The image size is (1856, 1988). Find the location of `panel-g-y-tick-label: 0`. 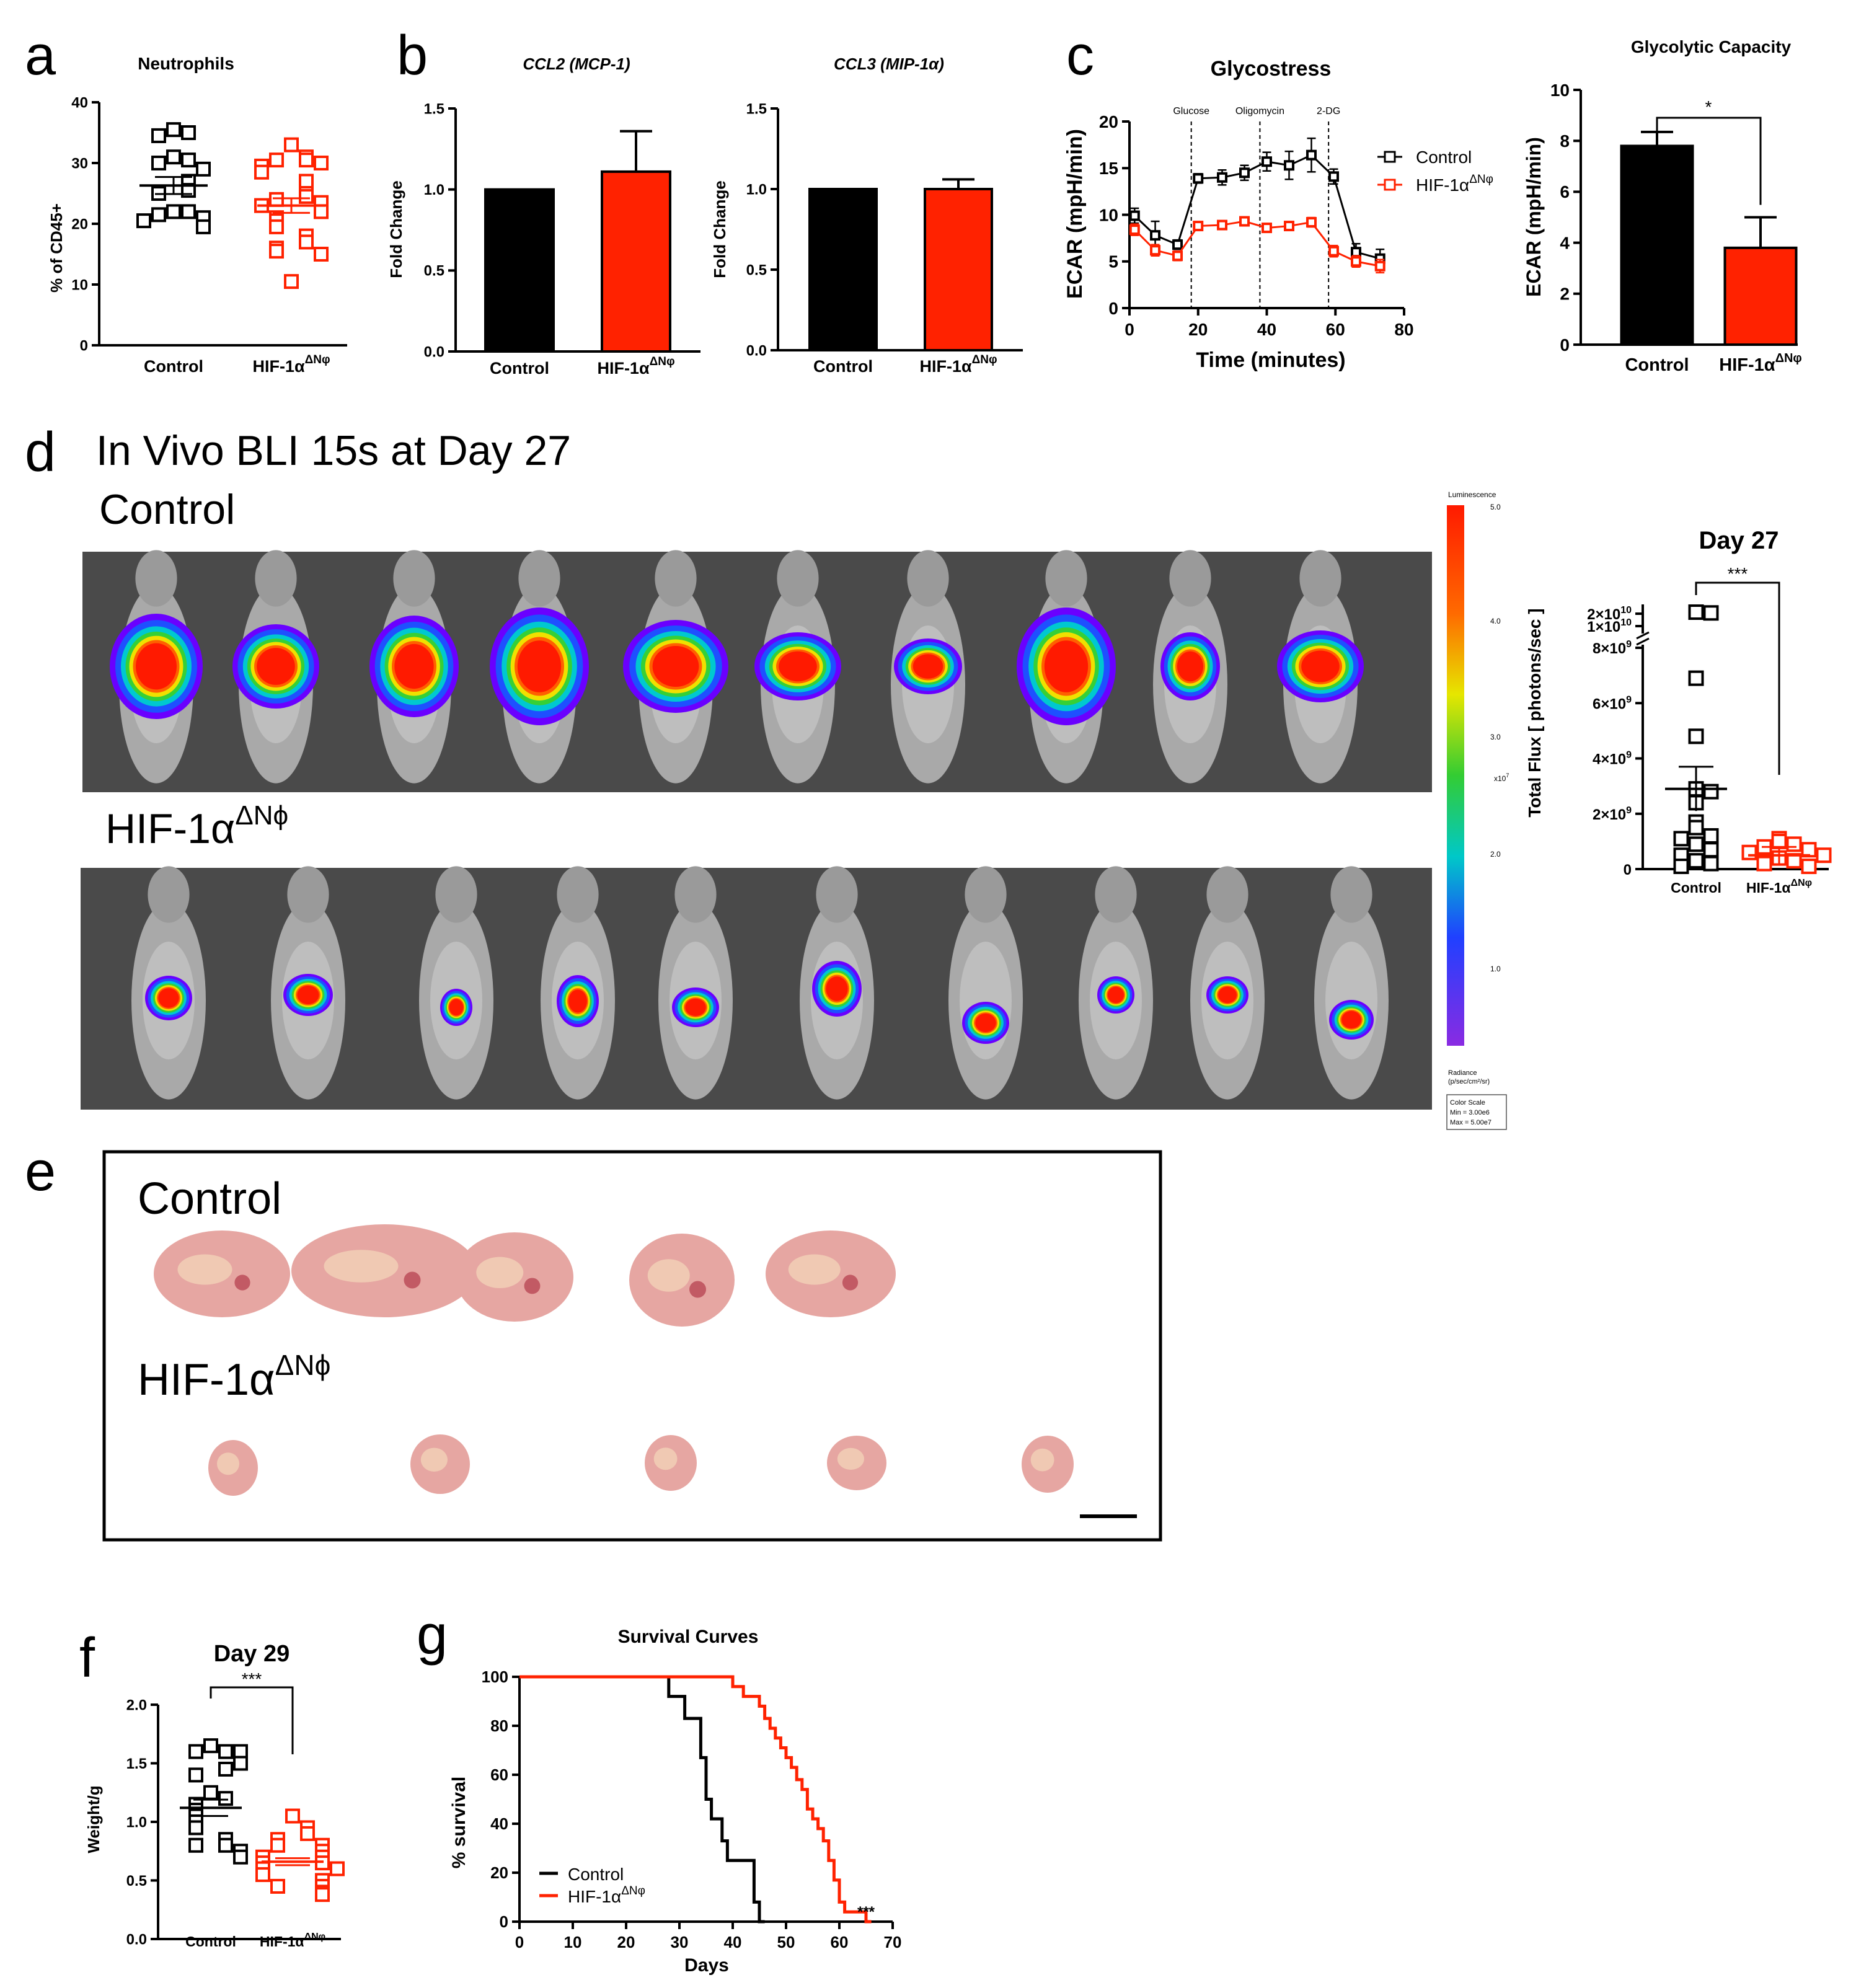

panel-g-y-tick-label: 0 is located at coordinates (504, 1921).